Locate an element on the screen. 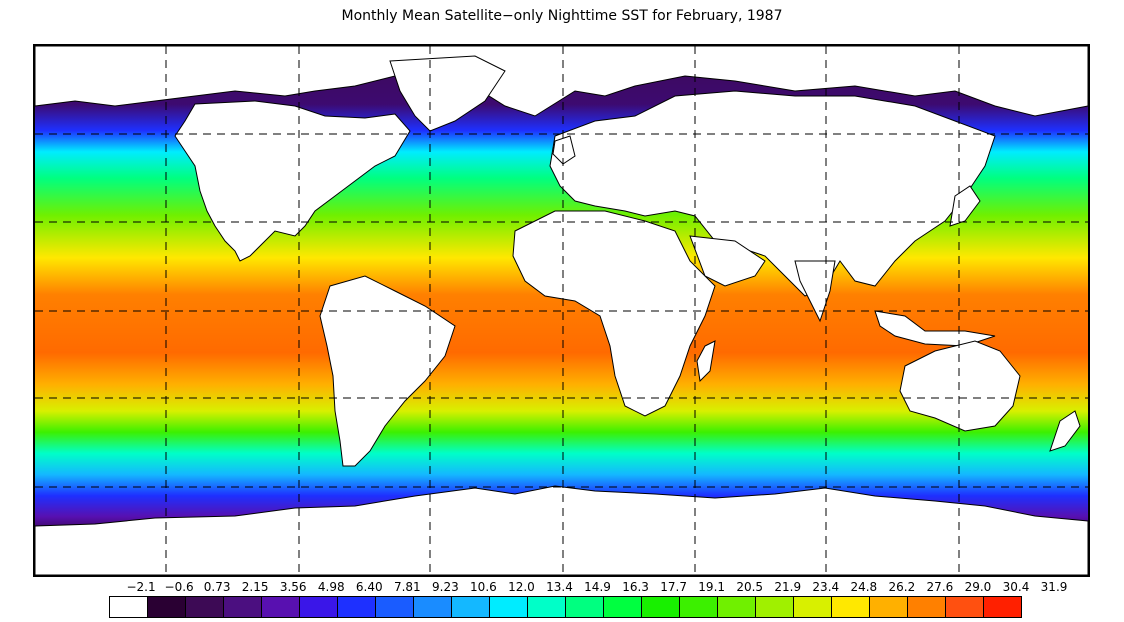 Image resolution: width=1124 pixels, height=622 pixels. japan is located at coordinates (965, 206).